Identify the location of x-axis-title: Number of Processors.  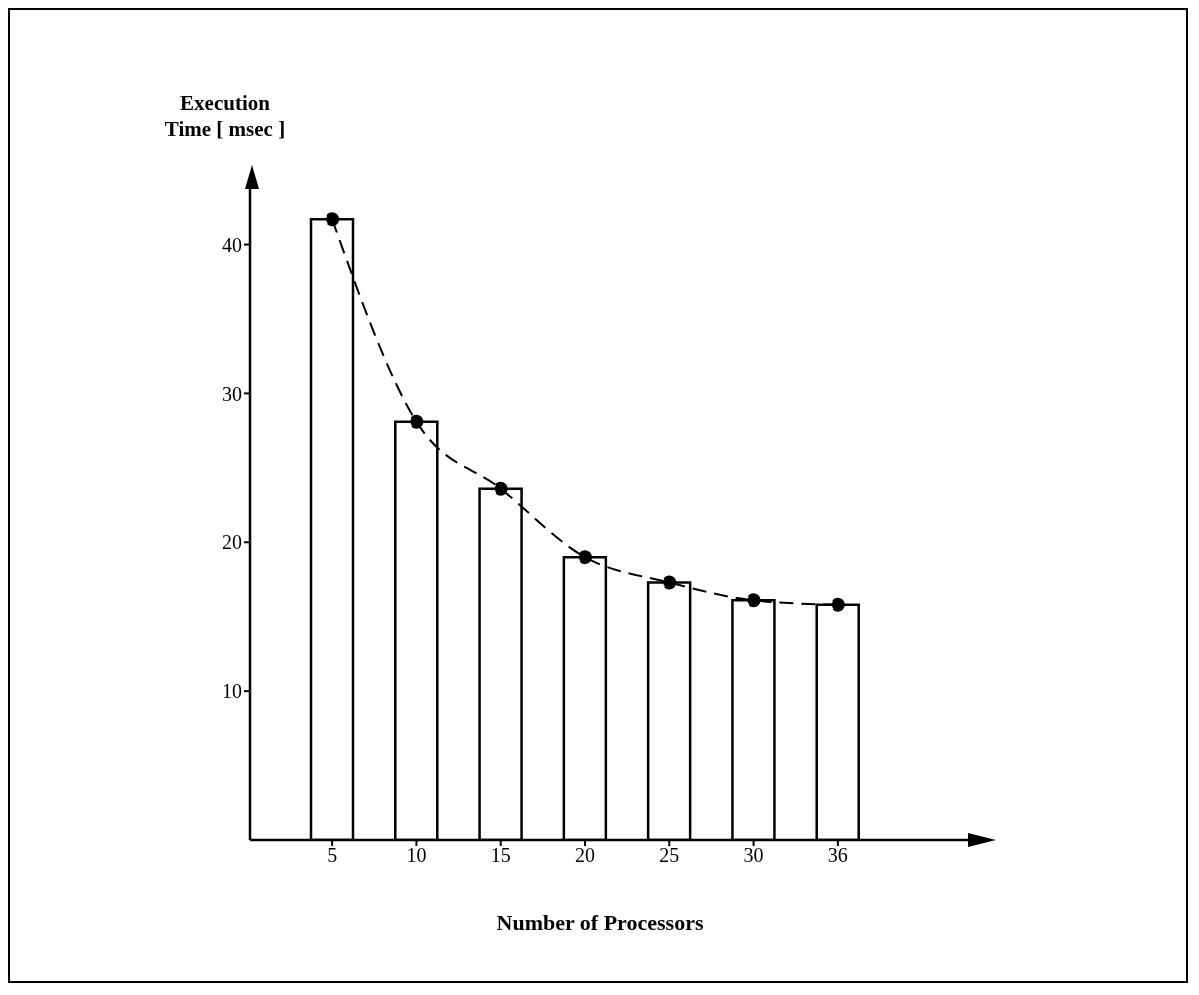
(600, 923).